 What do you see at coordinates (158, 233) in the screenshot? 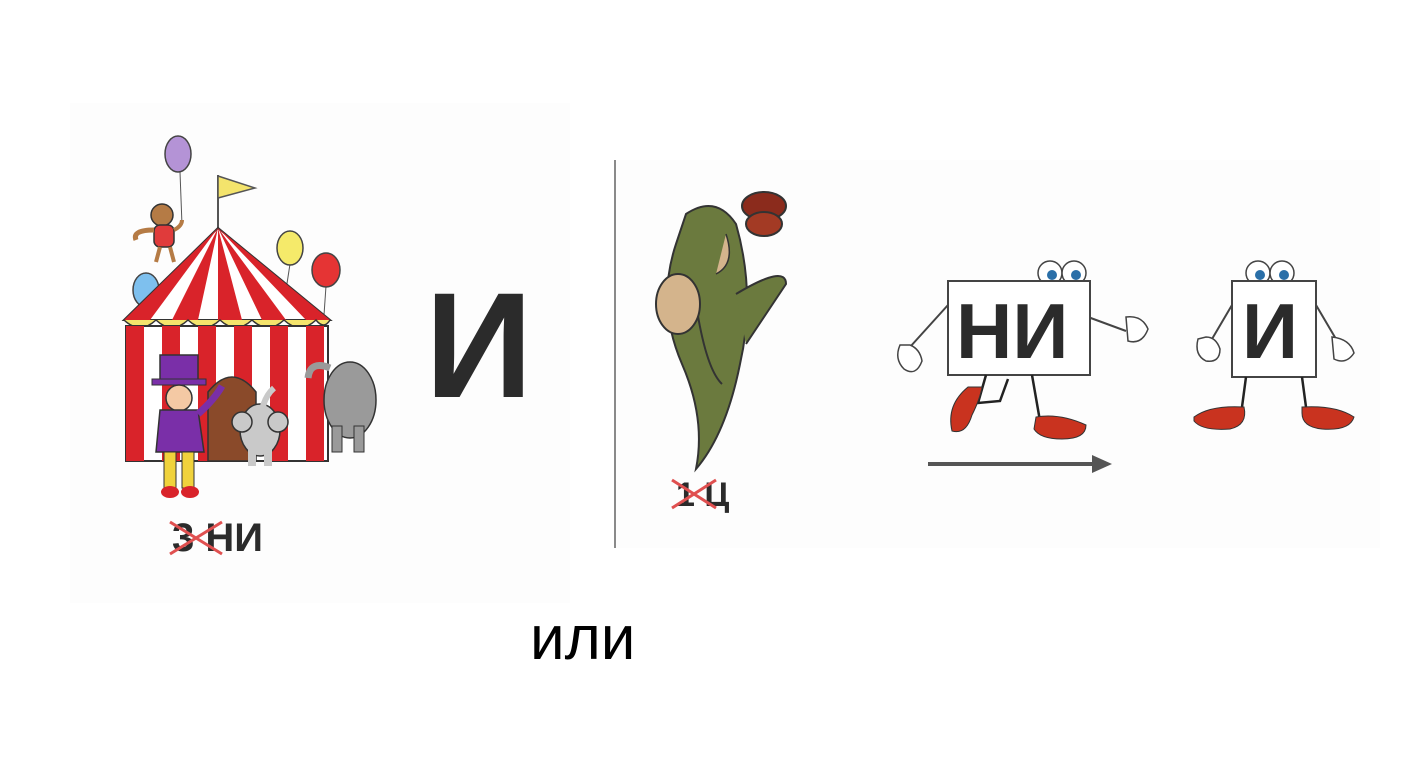
I see `monkey-icon` at bounding box center [158, 233].